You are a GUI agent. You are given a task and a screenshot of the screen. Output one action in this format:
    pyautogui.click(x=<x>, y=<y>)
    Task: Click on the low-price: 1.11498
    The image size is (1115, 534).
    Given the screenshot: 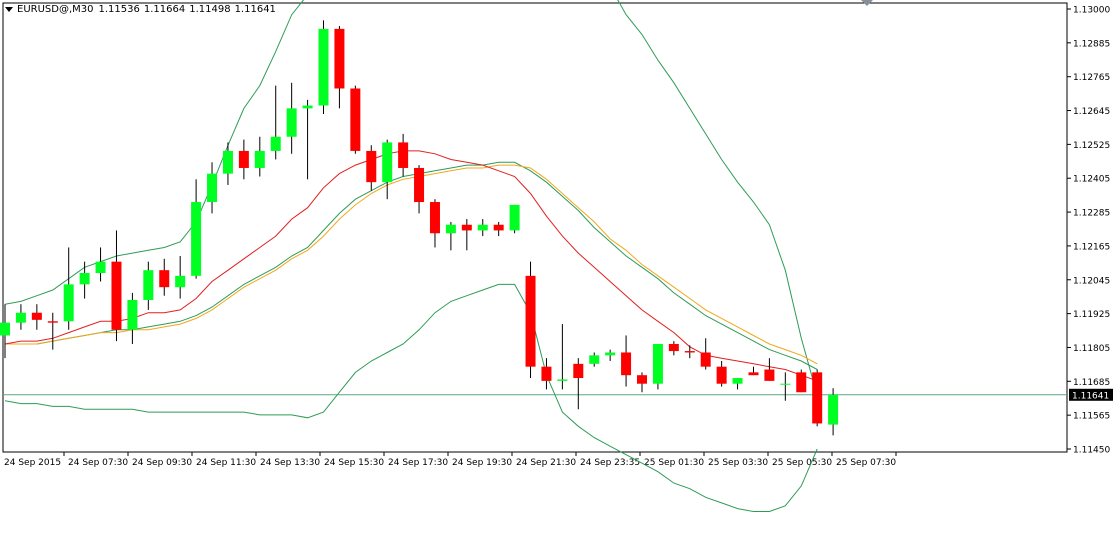 What is the action you would take?
    pyautogui.click(x=210, y=9)
    